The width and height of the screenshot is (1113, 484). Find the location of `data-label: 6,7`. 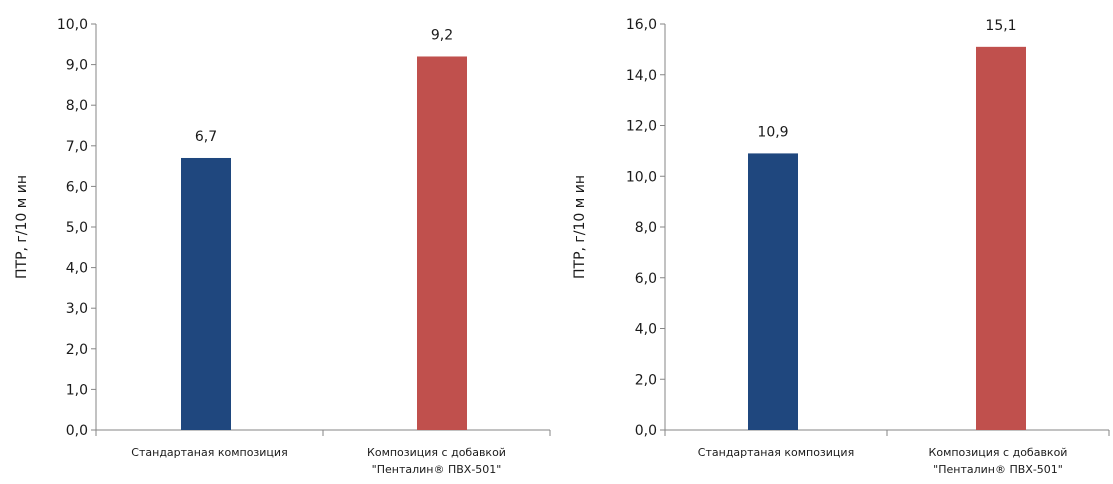

data-label: 6,7 is located at coordinates (206, 137).